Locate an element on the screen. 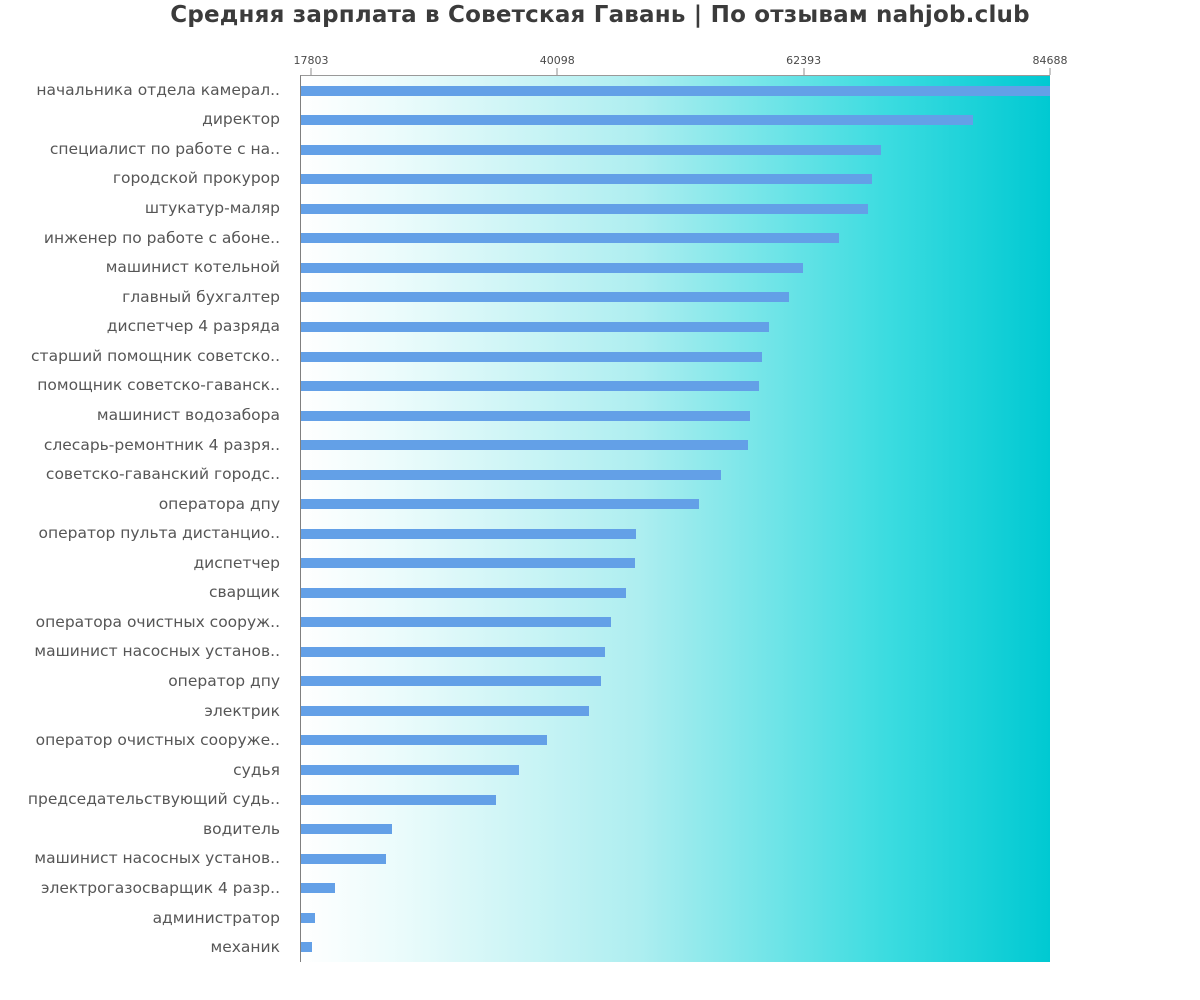  category-label: электрогазосварщик 4 разр.. is located at coordinates (160, 887).